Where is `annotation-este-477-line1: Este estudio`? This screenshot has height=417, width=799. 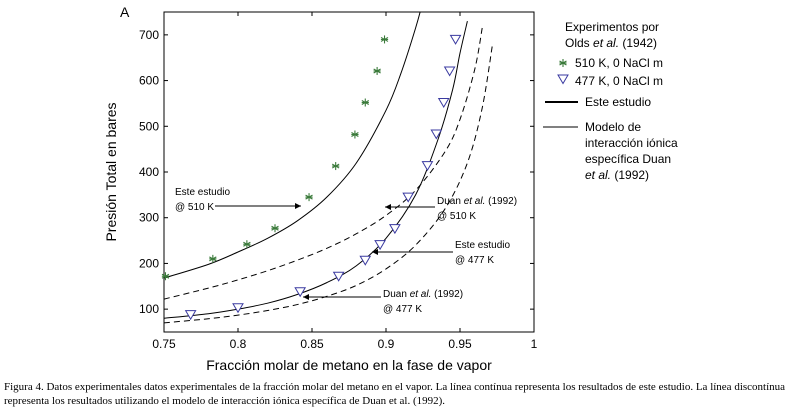
annotation-este-477-line1: Este estudio is located at coordinates (482, 245).